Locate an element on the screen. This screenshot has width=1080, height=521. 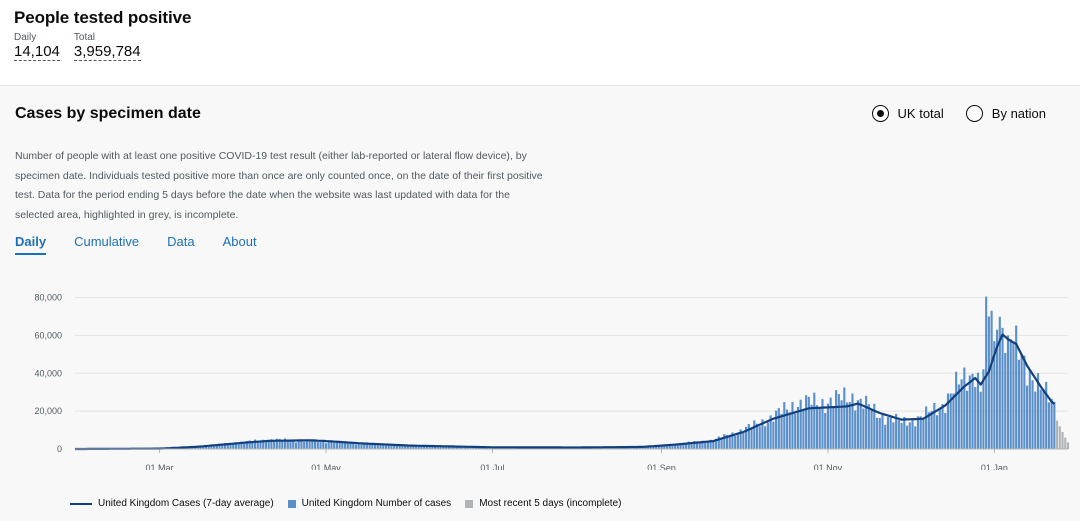
legend-item-incomplete: Most recent 5 days (incomplete) is located at coordinates (543, 503).